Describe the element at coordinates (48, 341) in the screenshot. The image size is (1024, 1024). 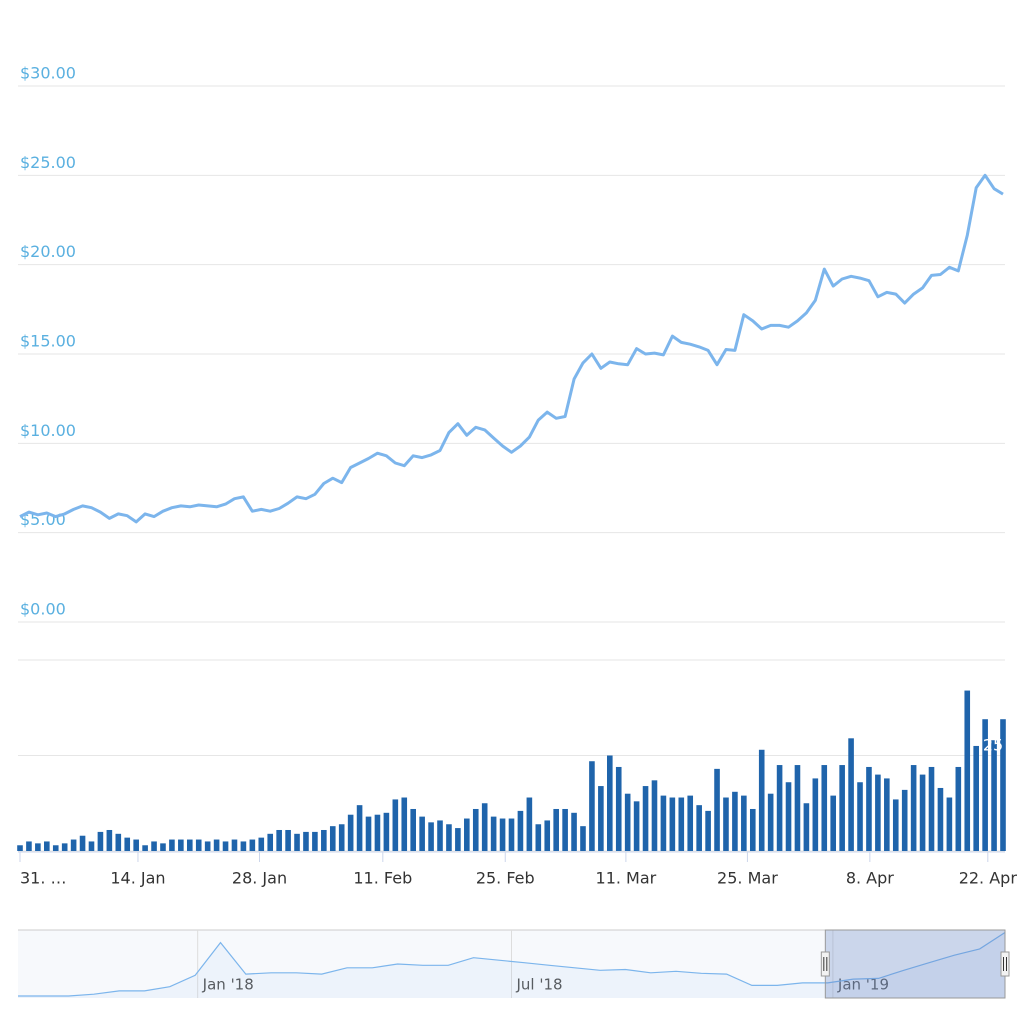
I see `y-tick-label: $15.00` at that location.